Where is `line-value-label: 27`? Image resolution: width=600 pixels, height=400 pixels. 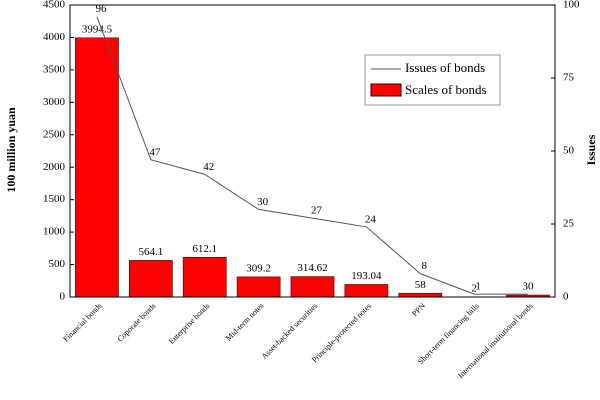
line-value-label: 27 is located at coordinates (317, 211).